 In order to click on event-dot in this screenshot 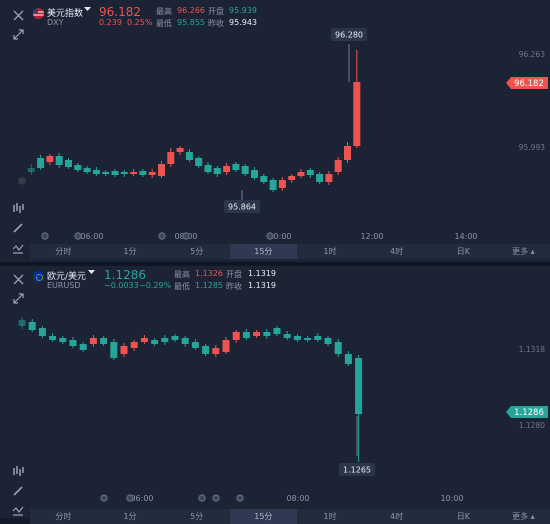, I will do `click(270, 236)`.